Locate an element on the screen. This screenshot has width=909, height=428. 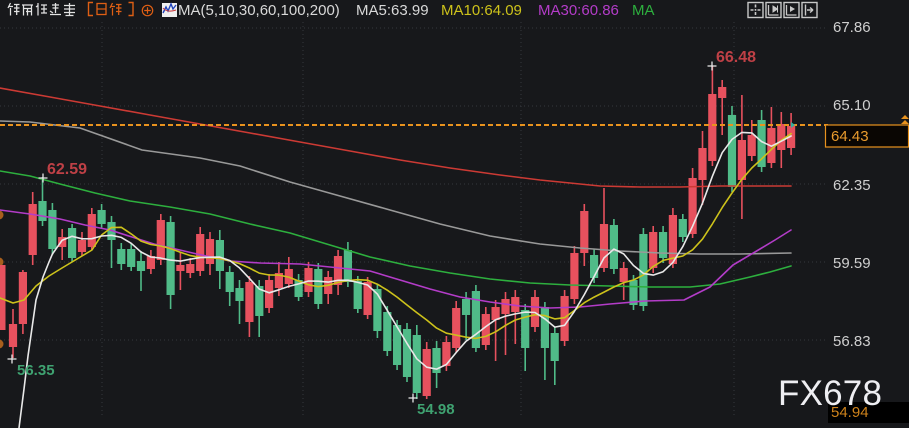
svg-text: 67.86 is located at coordinates (852, 27).